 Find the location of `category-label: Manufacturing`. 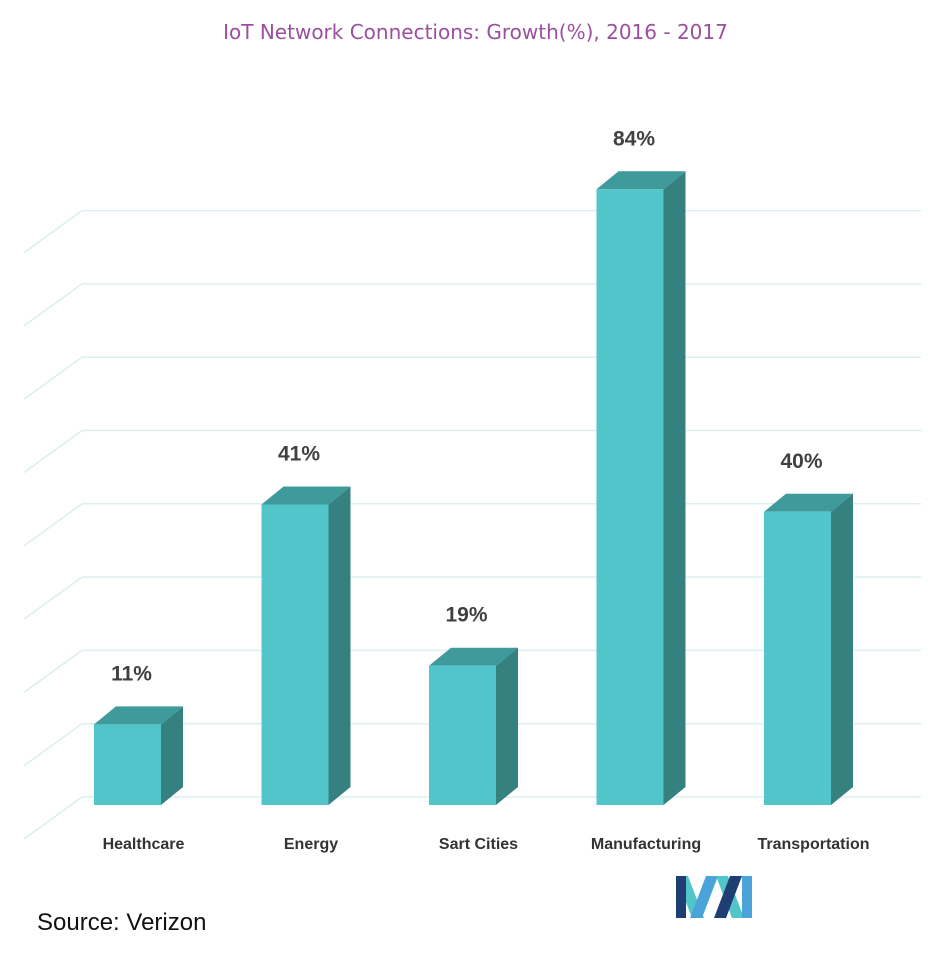

category-label: Manufacturing is located at coordinates (646, 844).